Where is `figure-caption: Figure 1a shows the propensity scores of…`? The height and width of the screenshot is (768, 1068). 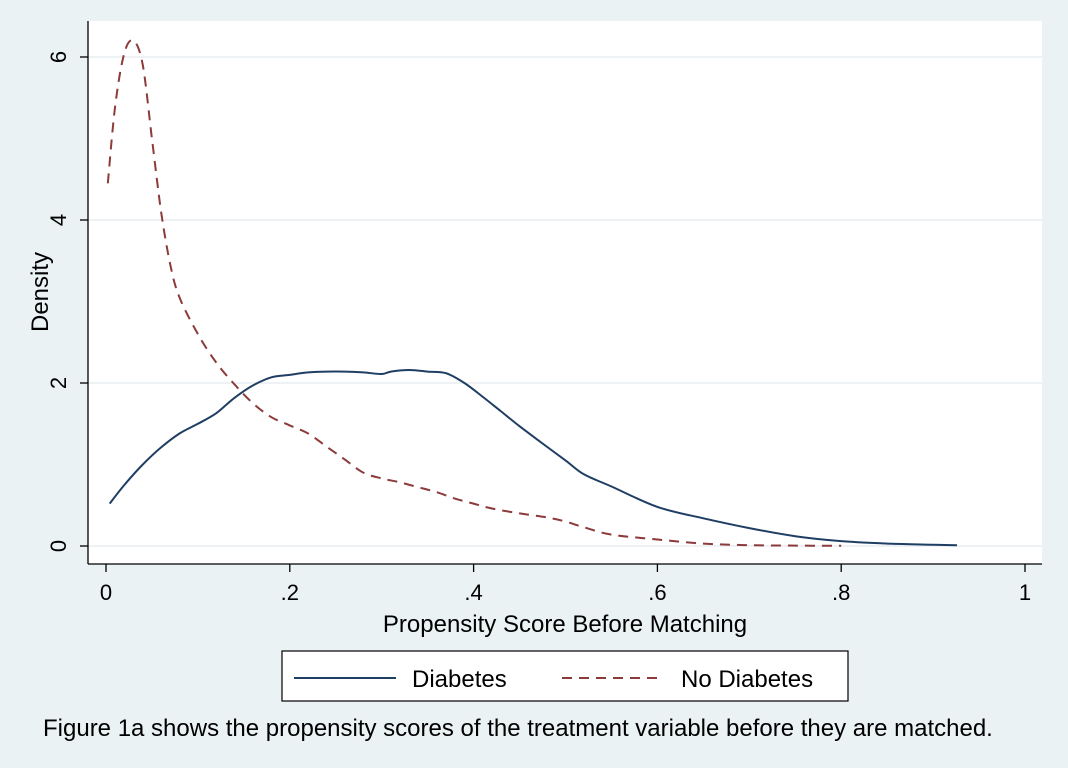
figure-caption: Figure 1a shows the propensity scores of… is located at coordinates (518, 728).